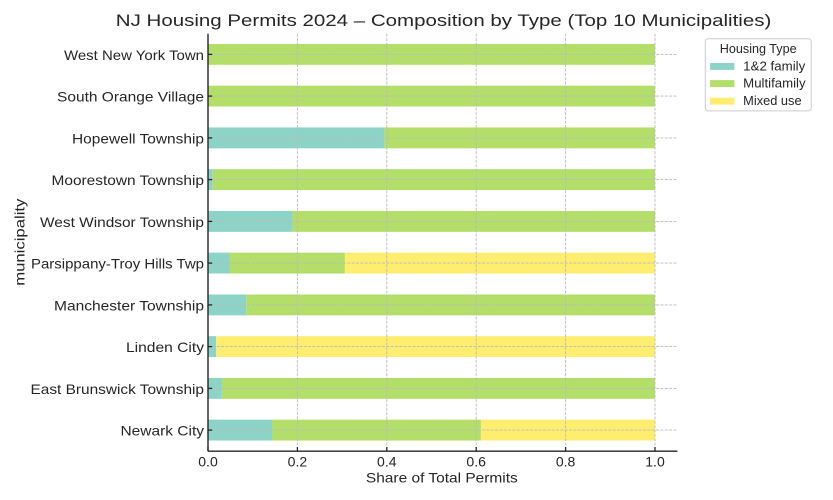 This screenshot has height=500, width=833. Describe the element at coordinates (163, 431) in the screenshot. I see `svg-text: Newark City` at that location.